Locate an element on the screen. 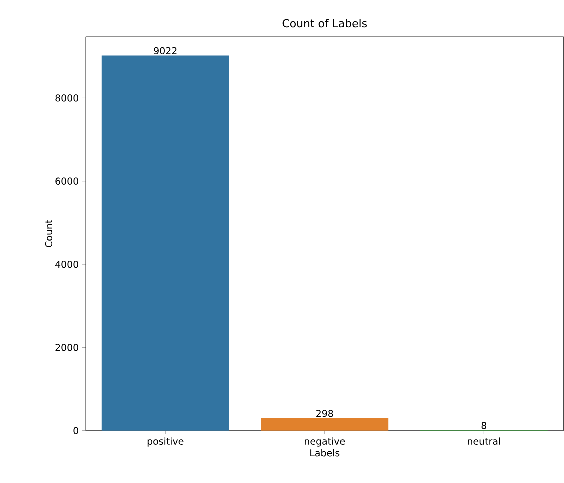  x-tick-label: neutral is located at coordinates (484, 442).